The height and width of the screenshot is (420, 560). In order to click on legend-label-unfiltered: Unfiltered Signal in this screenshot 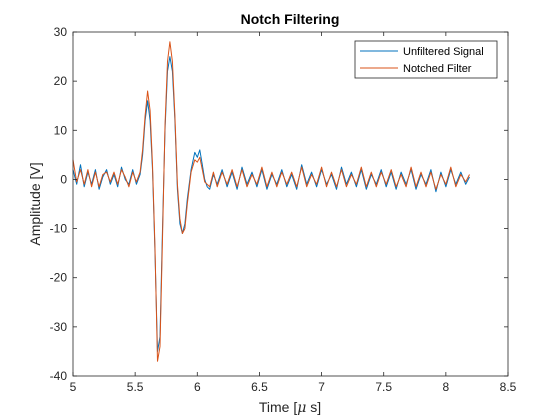, I will do `click(443, 52)`.